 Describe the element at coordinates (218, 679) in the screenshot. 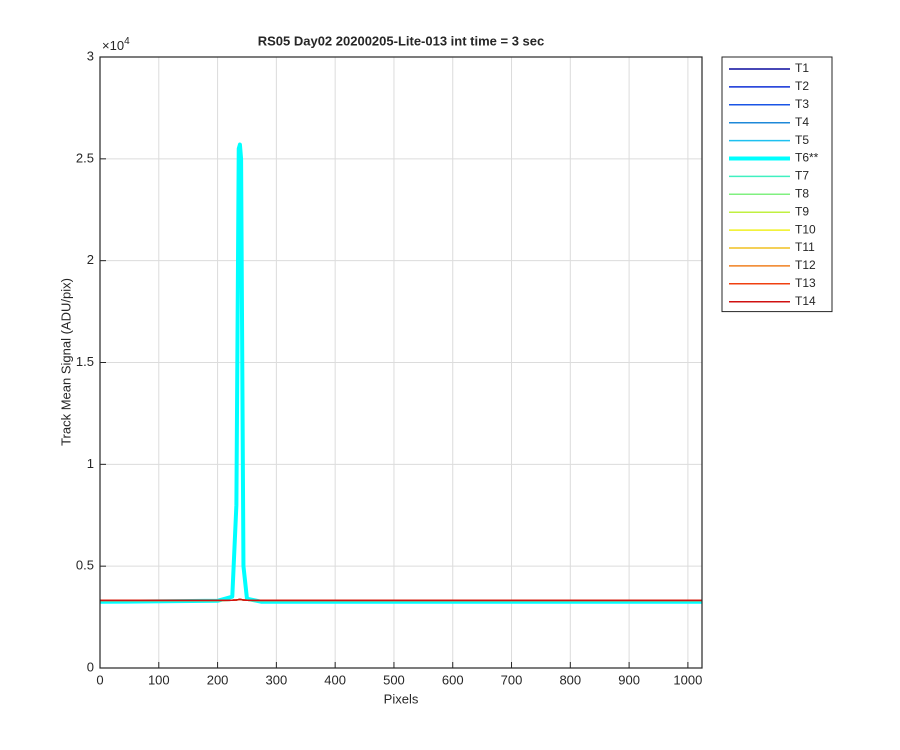

I see `x-tick-label: 200` at that location.